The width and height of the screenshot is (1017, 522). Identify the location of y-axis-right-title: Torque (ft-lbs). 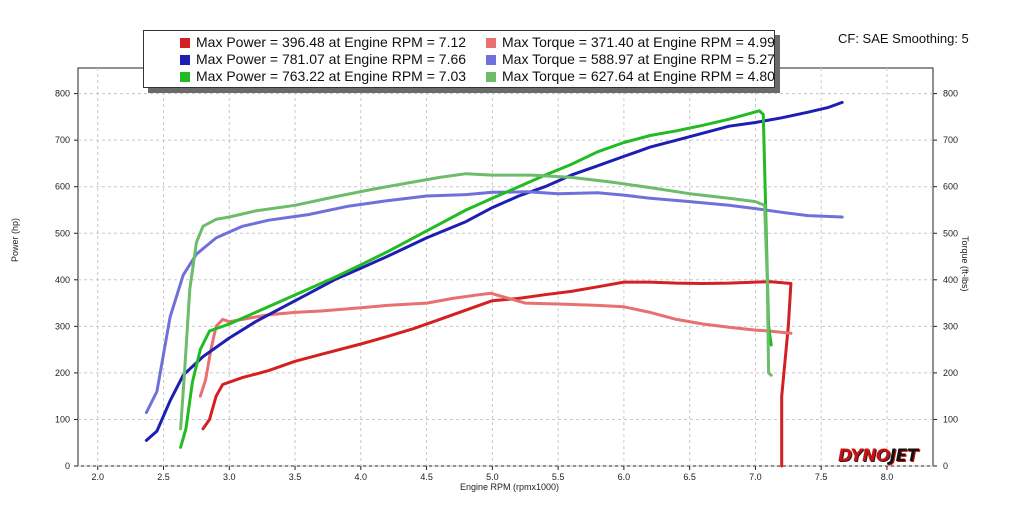
(965, 264).